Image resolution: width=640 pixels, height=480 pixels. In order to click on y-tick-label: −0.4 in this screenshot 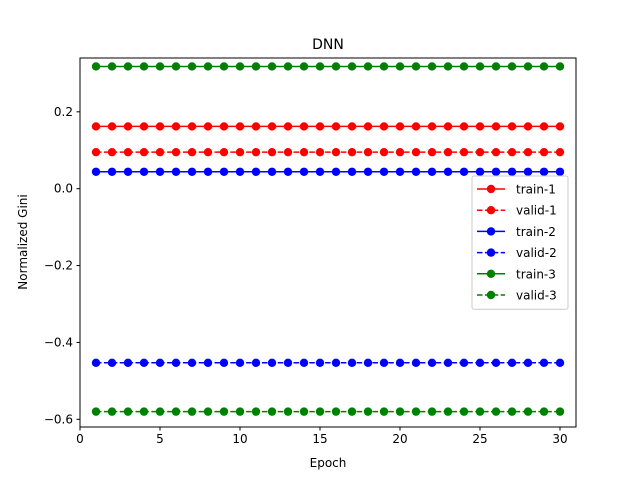, I will do `click(58, 342)`.